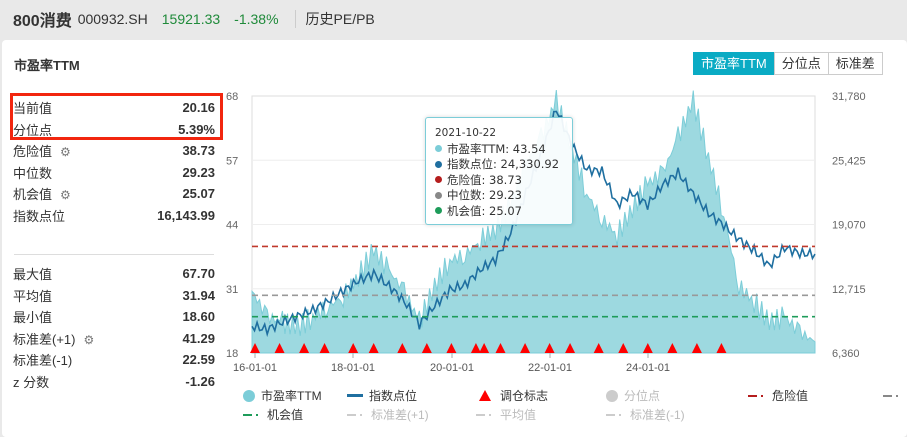  Describe the element at coordinates (256, 19) in the screenshot. I see `index-change: -1.38%` at that location.